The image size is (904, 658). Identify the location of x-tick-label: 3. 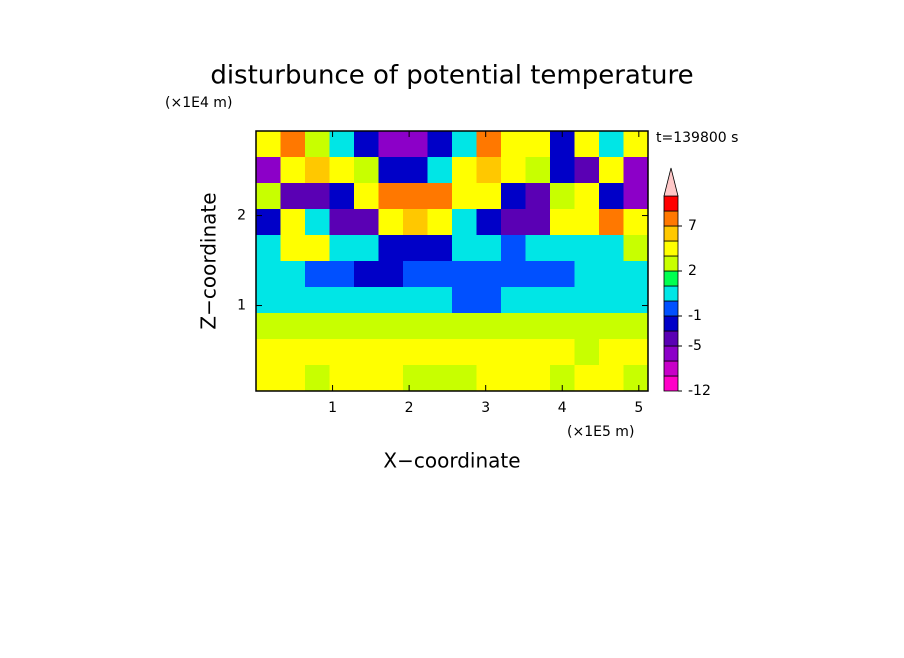
(485, 408).